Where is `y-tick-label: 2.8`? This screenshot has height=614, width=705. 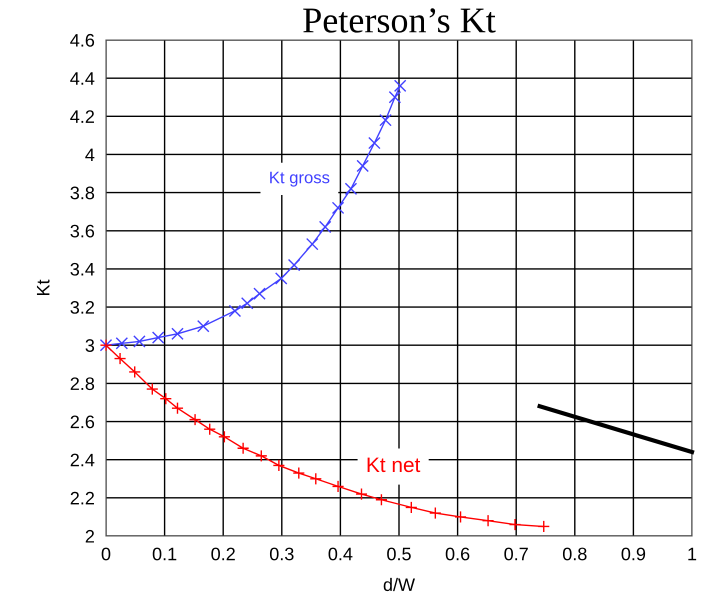 y-tick-label: 2.8 is located at coordinates (82, 383).